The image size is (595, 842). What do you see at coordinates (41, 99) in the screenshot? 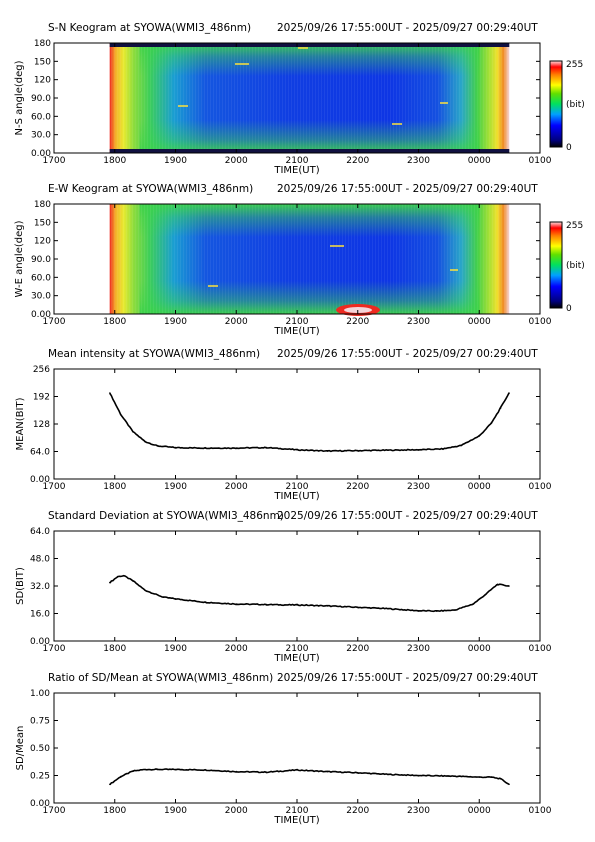
I see `sn-keogram-ytick-label: 90.0` at bounding box center [41, 99].